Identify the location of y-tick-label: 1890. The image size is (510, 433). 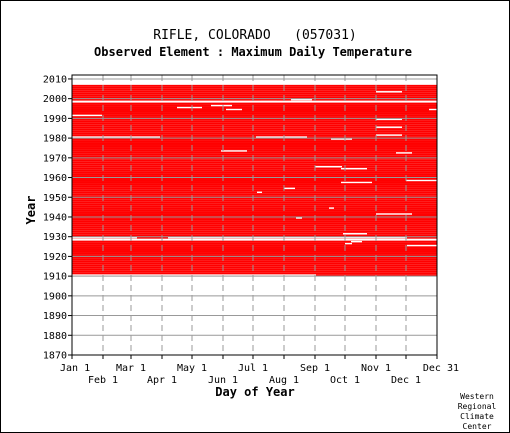
(55, 316).